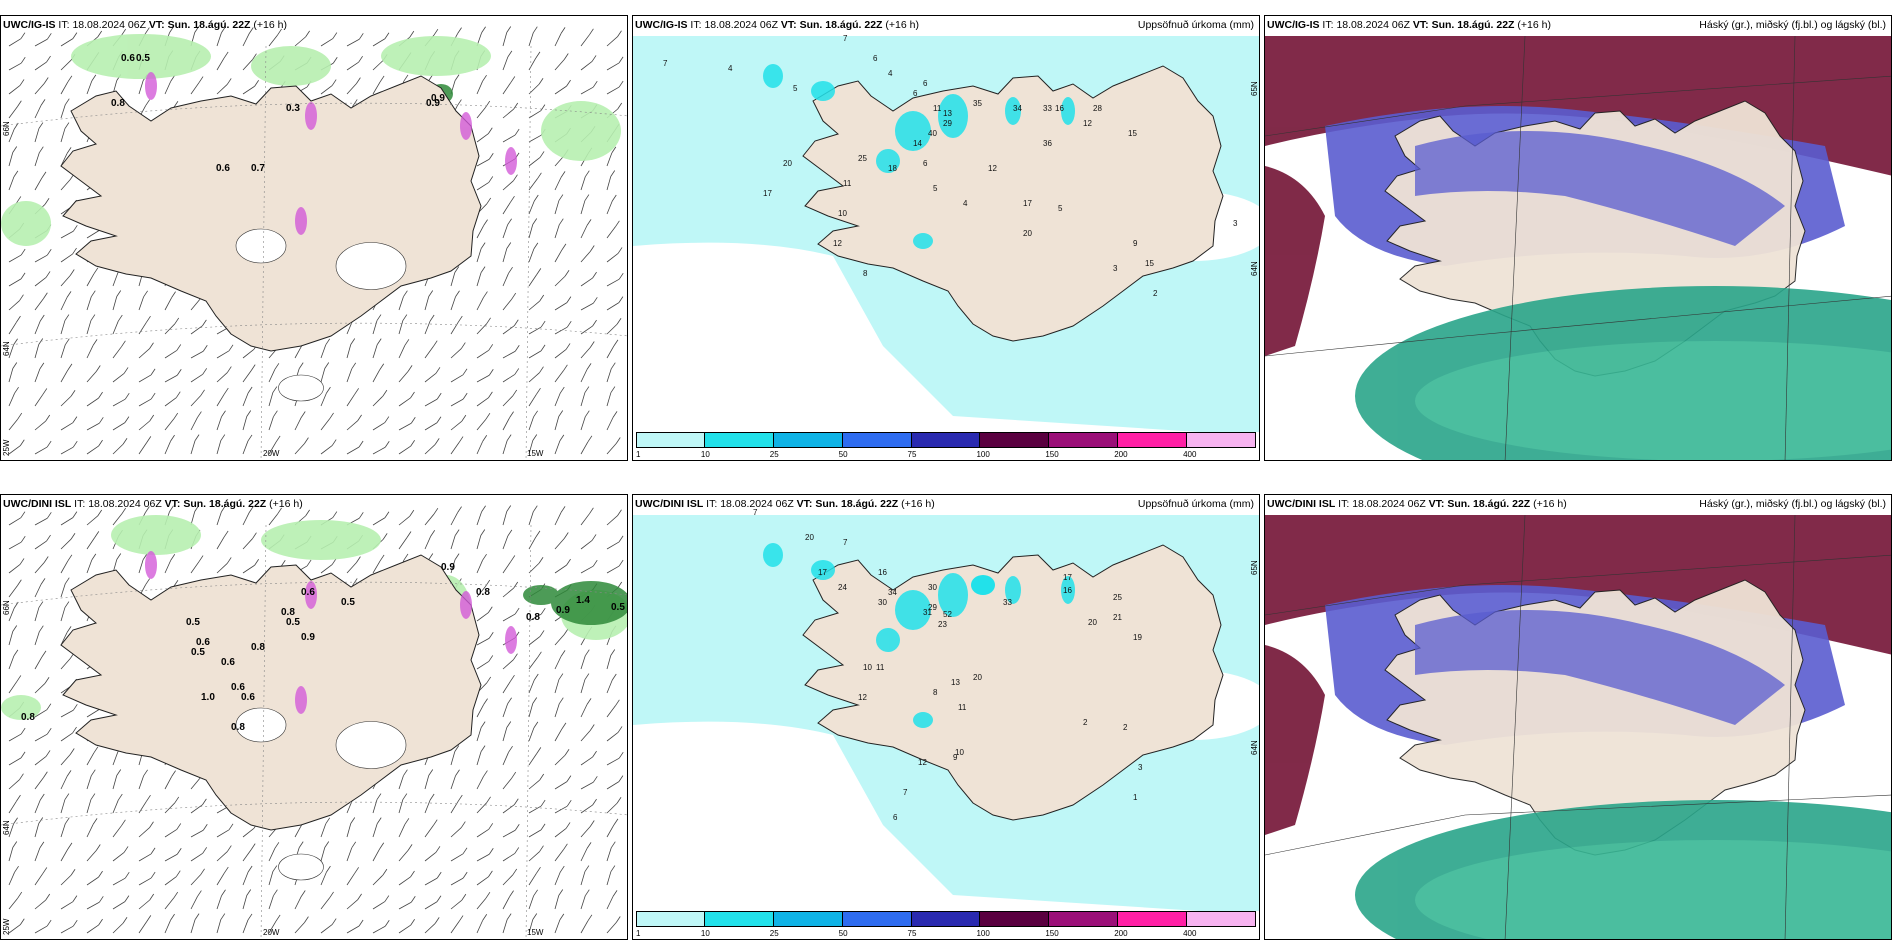 This screenshot has height=950, width=1900. Describe the element at coordinates (1097, 108) in the screenshot. I see `value-label: 28` at that location.